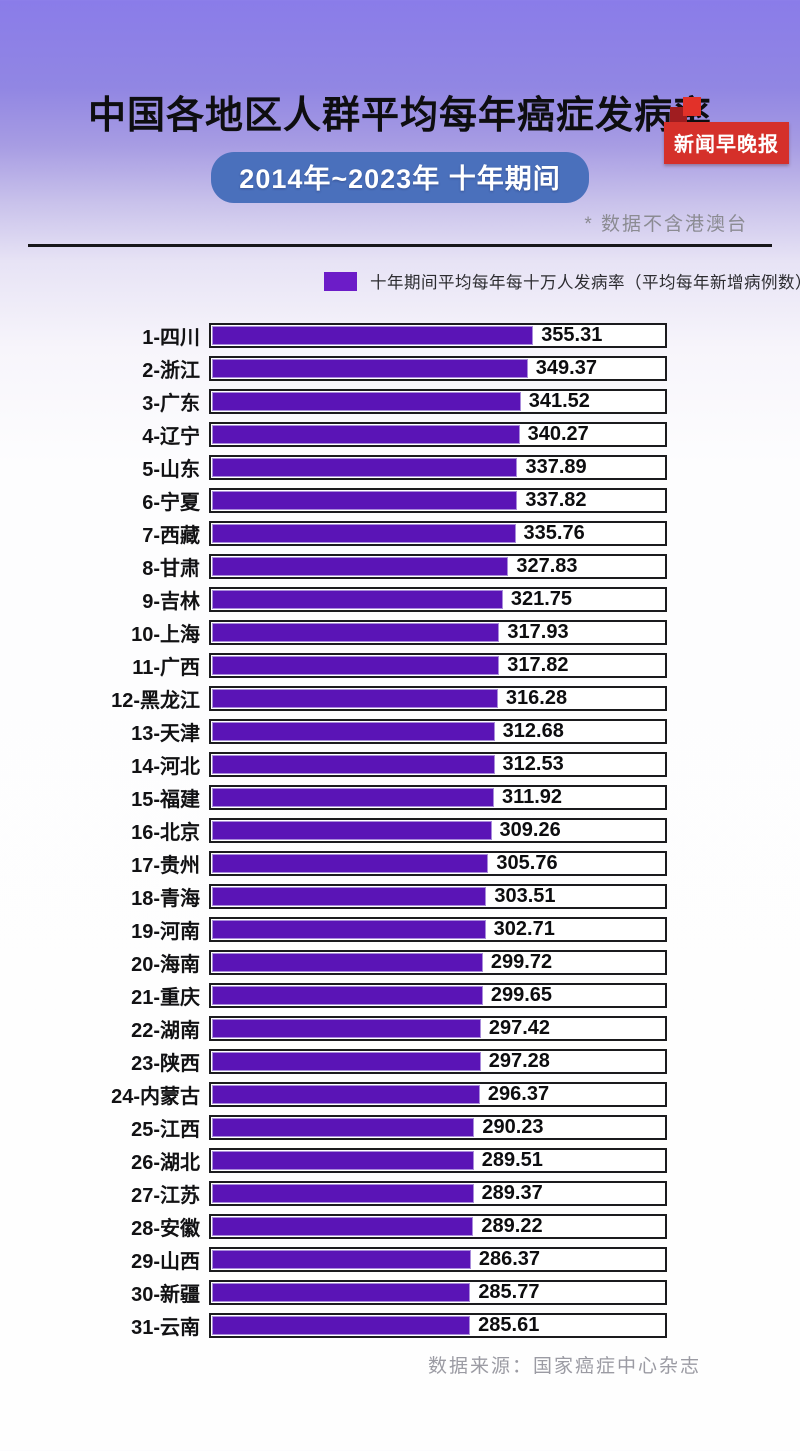 The width and height of the screenshot is (800, 1451). Describe the element at coordinates (165, 998) in the screenshot. I see `region-label: 21-重庆` at that location.